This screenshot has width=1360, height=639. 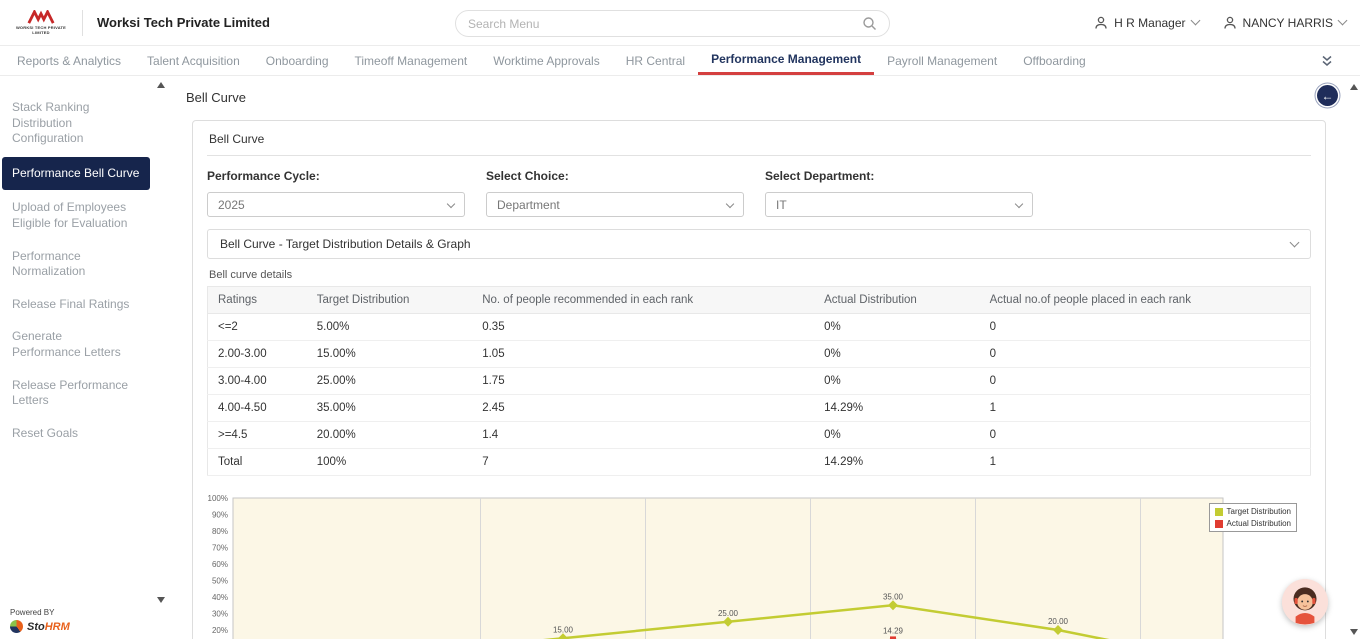 I want to click on table-cell: 7, so click(x=643, y=462).